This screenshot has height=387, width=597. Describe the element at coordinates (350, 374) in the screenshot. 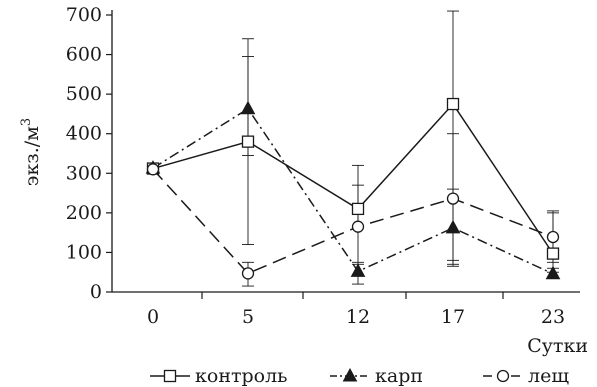

I see `legend-marker-carp` at that location.